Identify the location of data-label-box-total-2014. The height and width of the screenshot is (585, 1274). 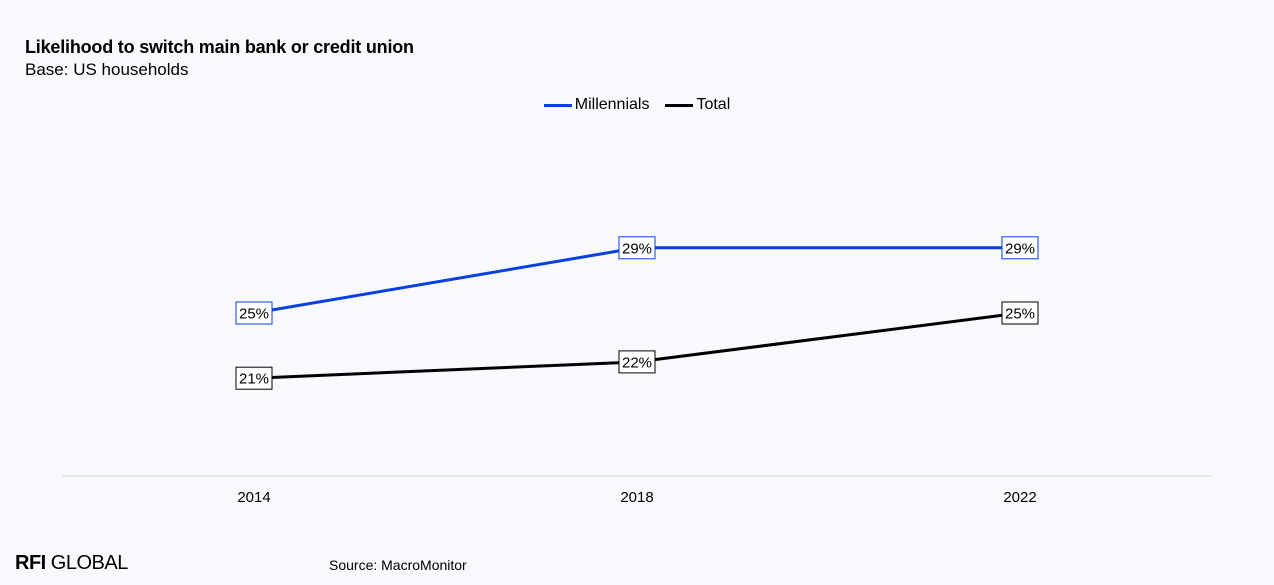
(254, 378).